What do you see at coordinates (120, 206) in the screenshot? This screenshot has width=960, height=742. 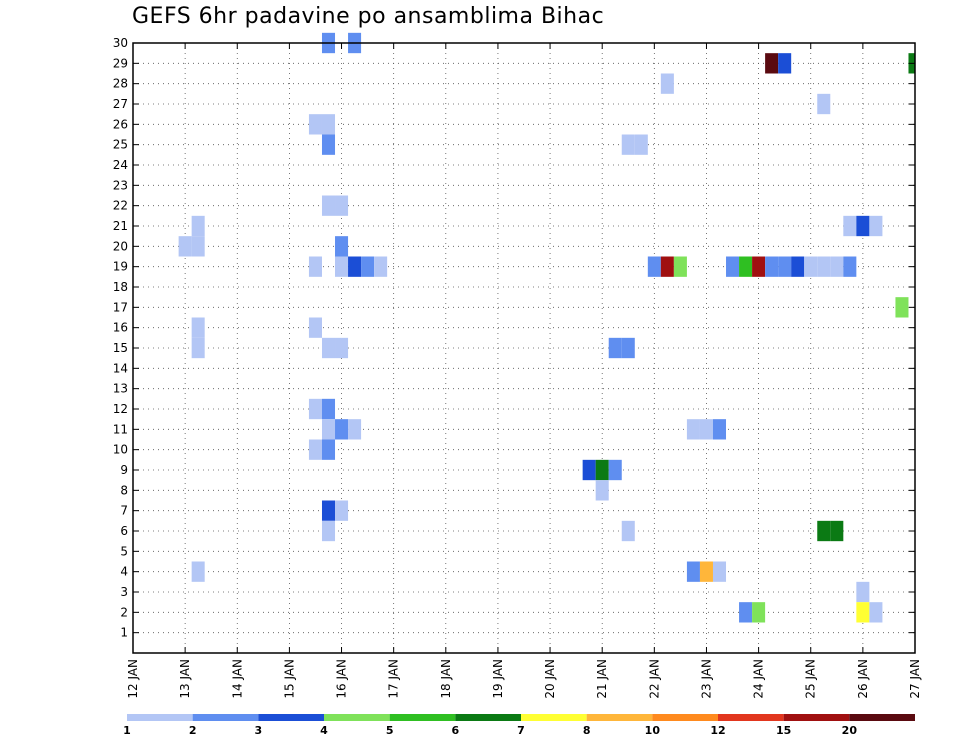 I see `y-tick-label: 22` at bounding box center [120, 206].